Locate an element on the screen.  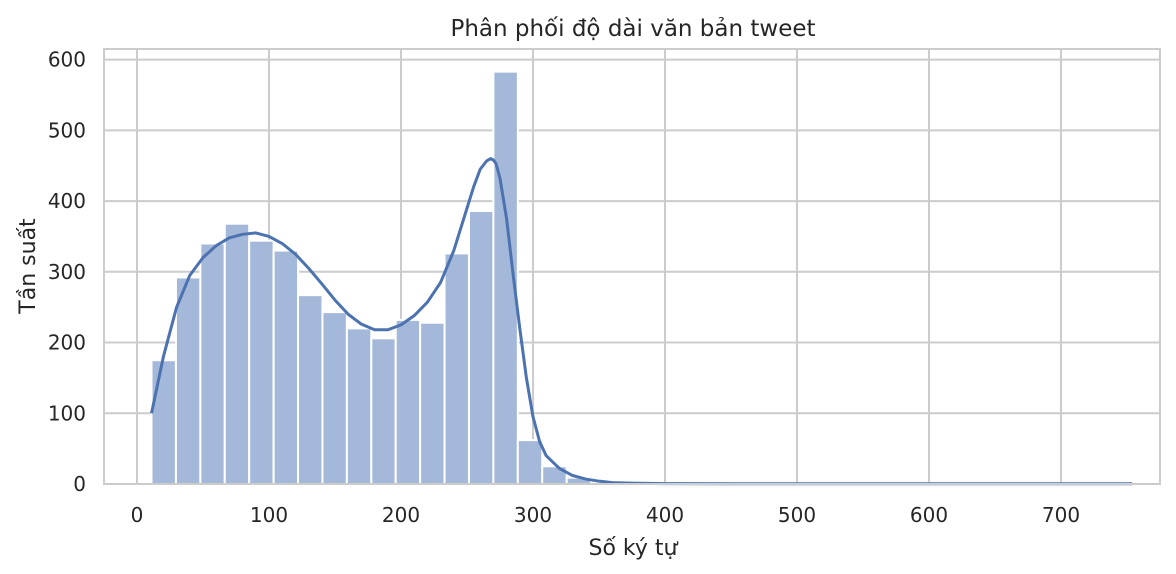
chart-title: Phân phối độ dài văn bản tweet is located at coordinates (632, 29).